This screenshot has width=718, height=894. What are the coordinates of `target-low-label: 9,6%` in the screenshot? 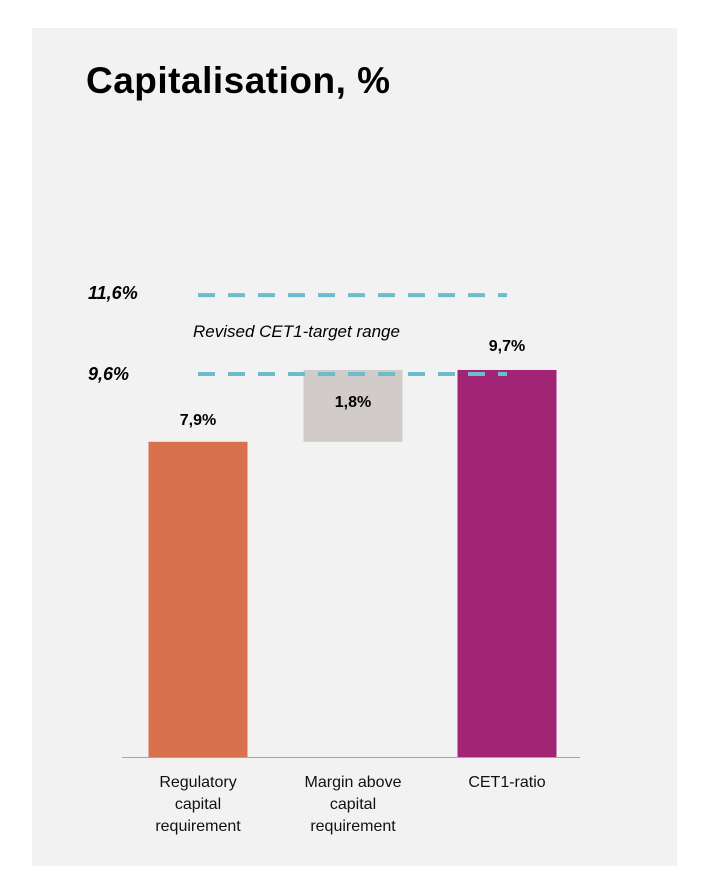 It's located at (109, 373).